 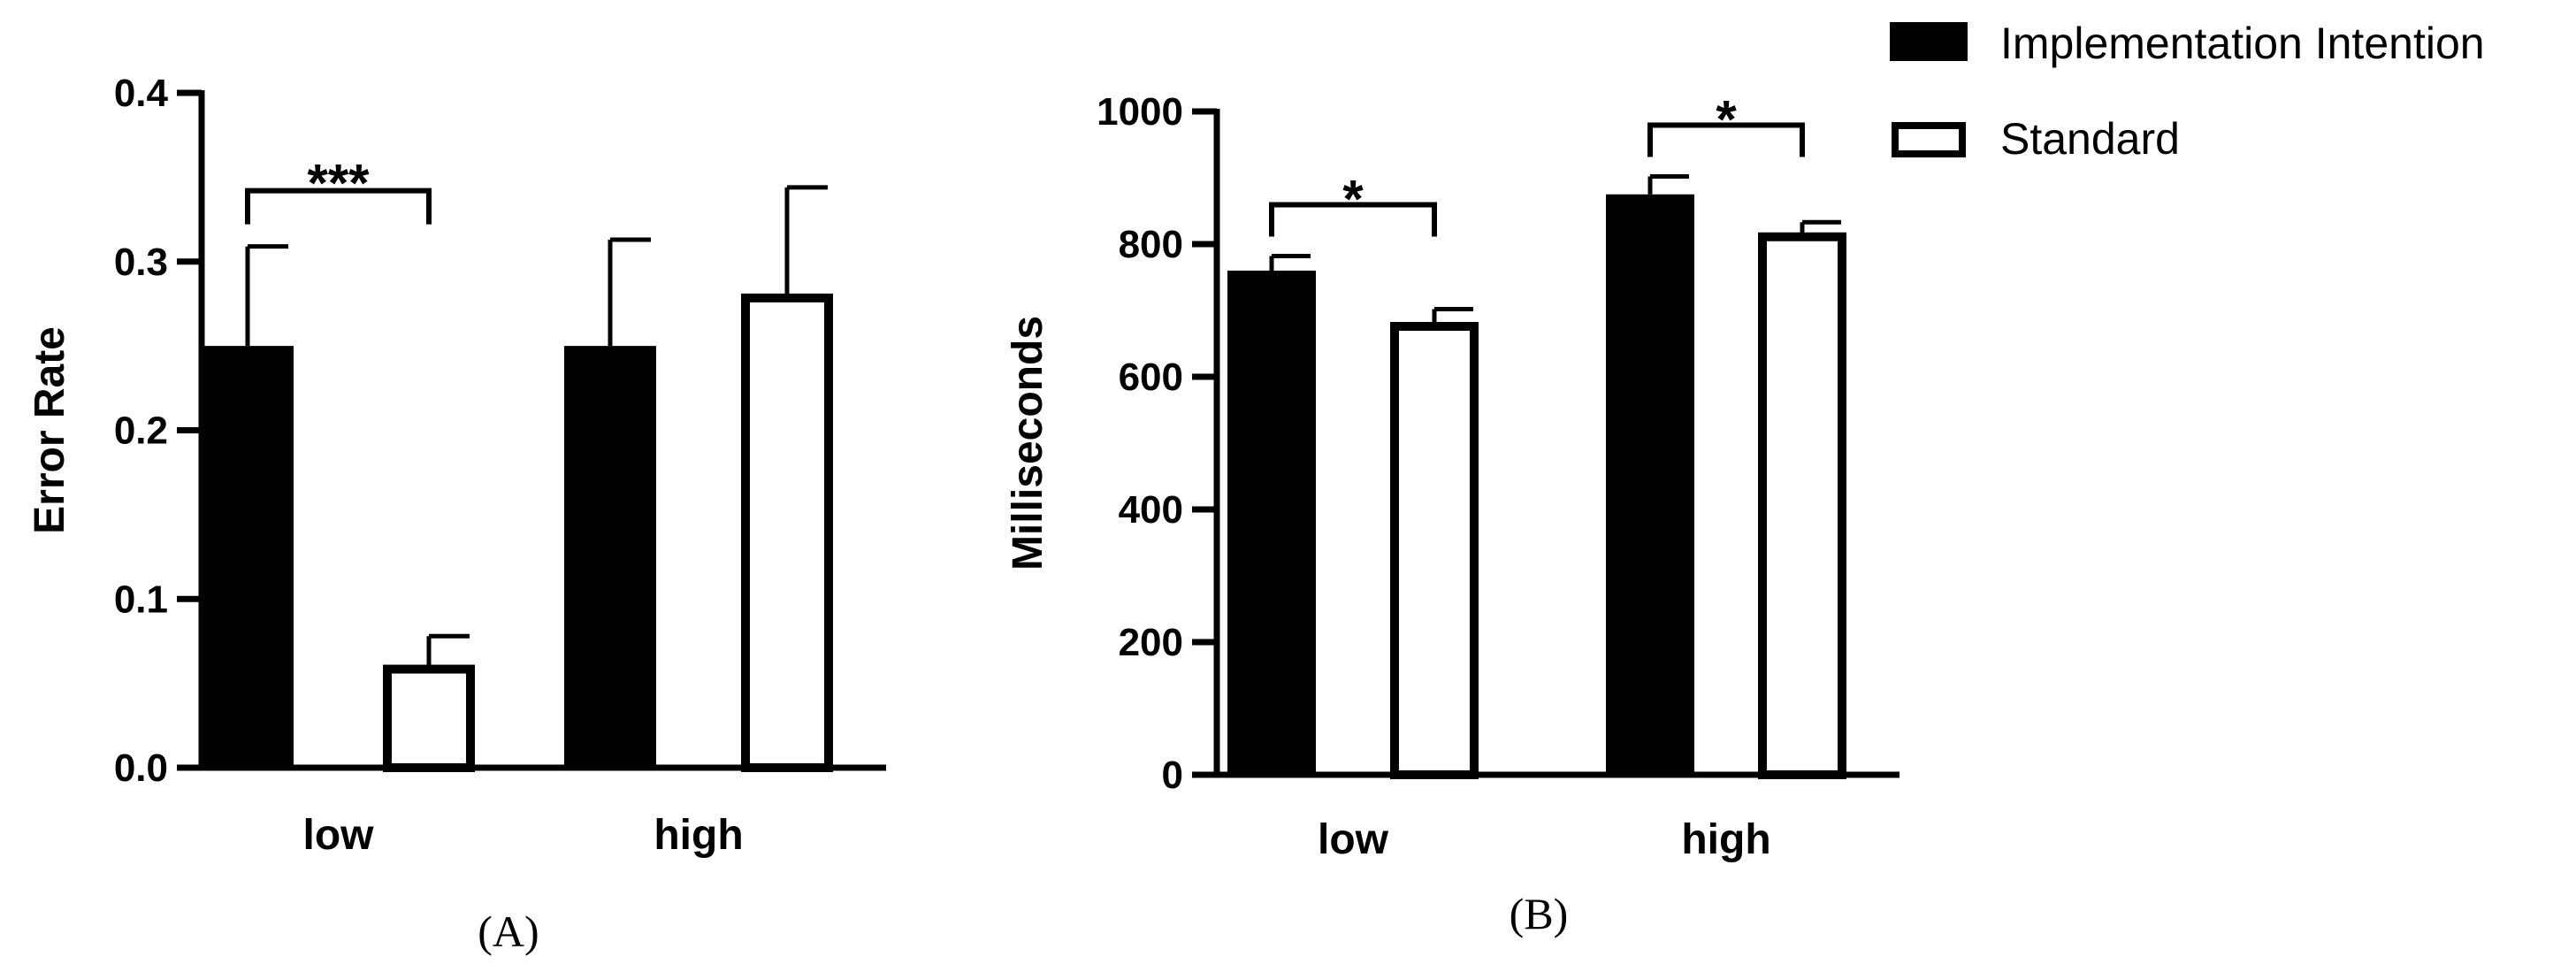 I want to click on y-tick-label: 0.3, so click(x=141, y=262).